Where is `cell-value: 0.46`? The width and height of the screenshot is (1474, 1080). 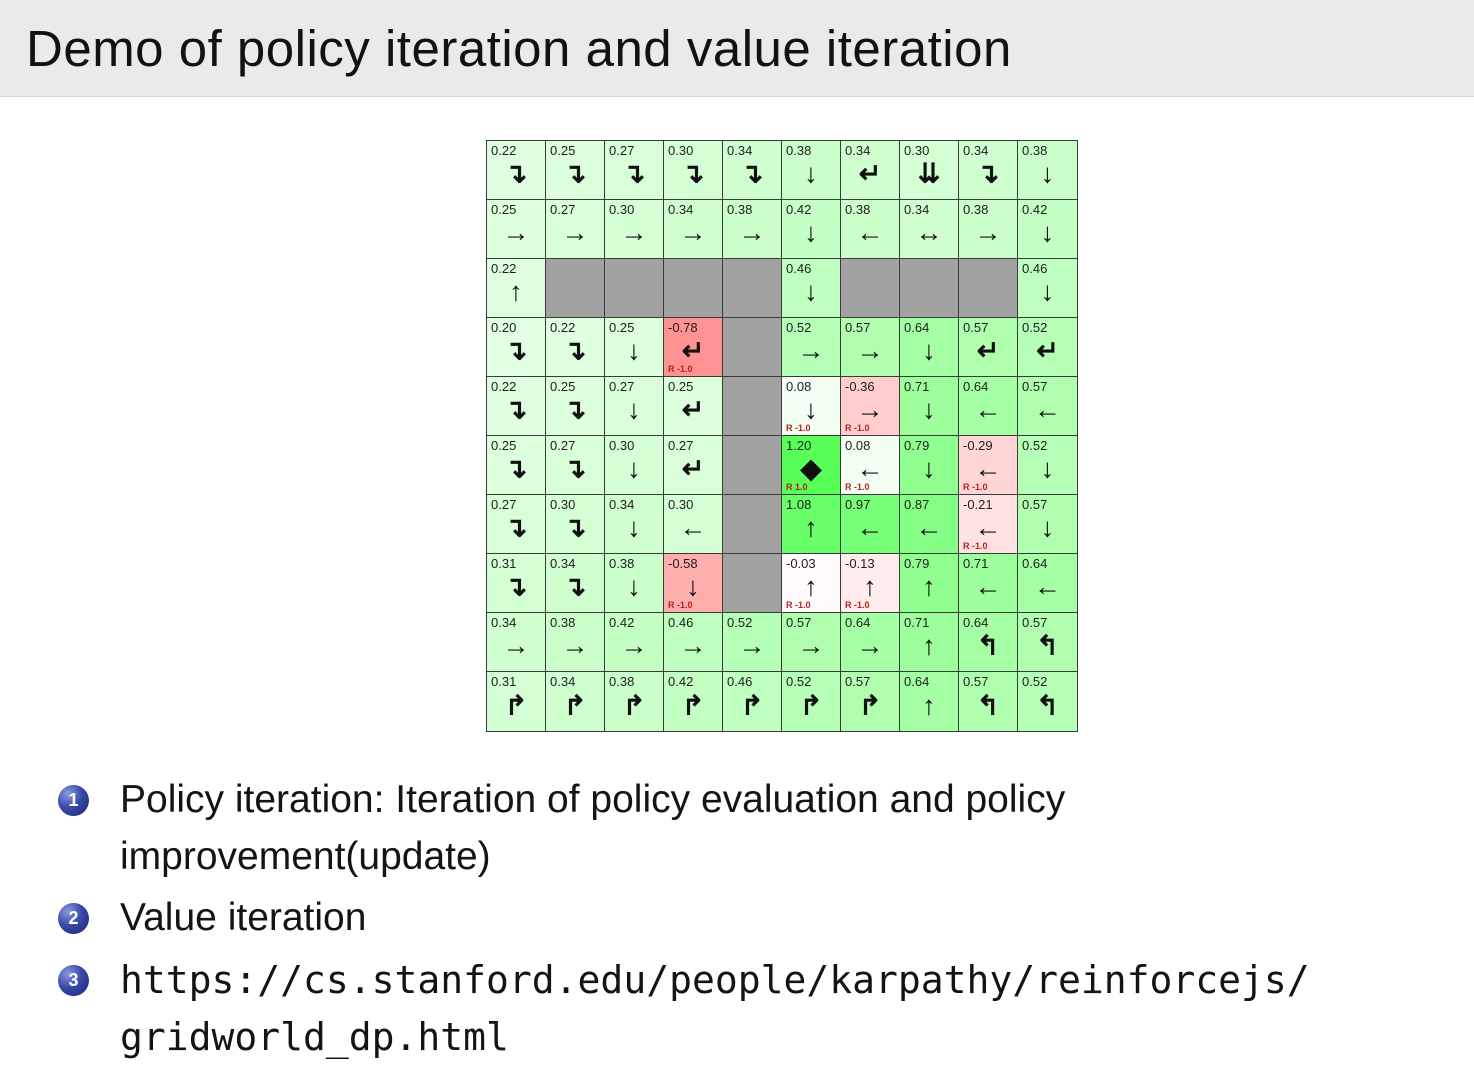 cell-value: 0.46 is located at coordinates (740, 681).